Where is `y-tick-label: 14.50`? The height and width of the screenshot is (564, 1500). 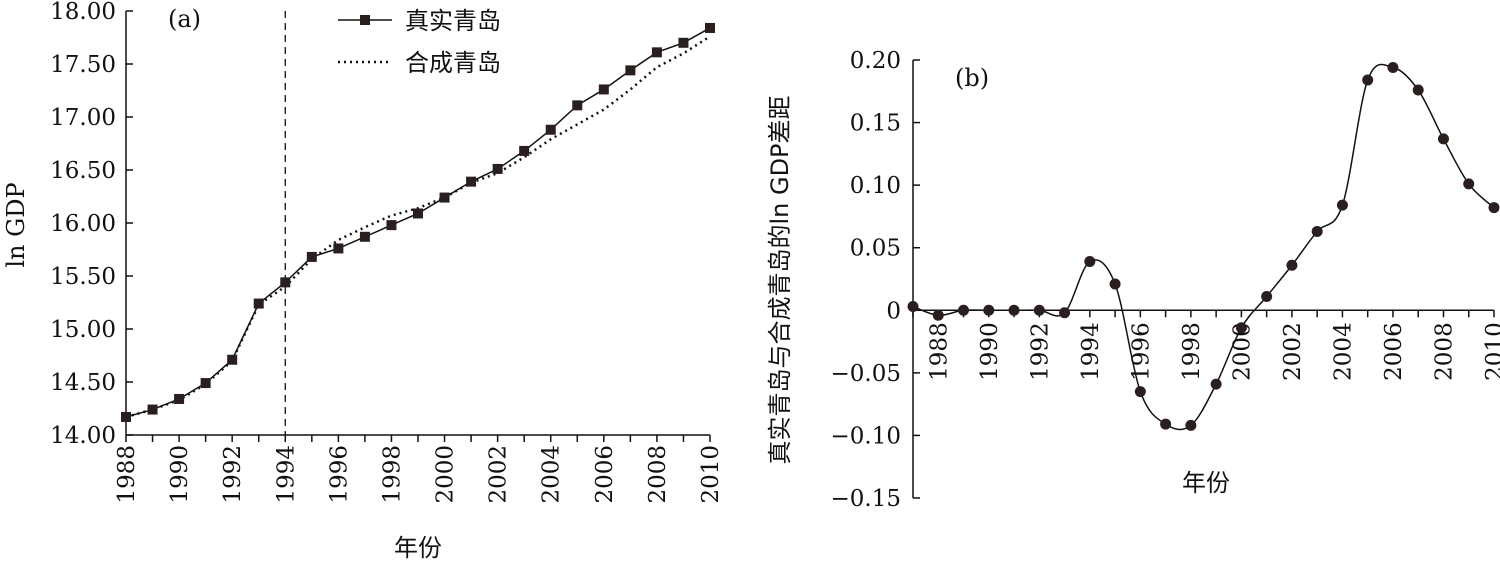 y-tick-label: 14.50 is located at coordinates (83, 383).